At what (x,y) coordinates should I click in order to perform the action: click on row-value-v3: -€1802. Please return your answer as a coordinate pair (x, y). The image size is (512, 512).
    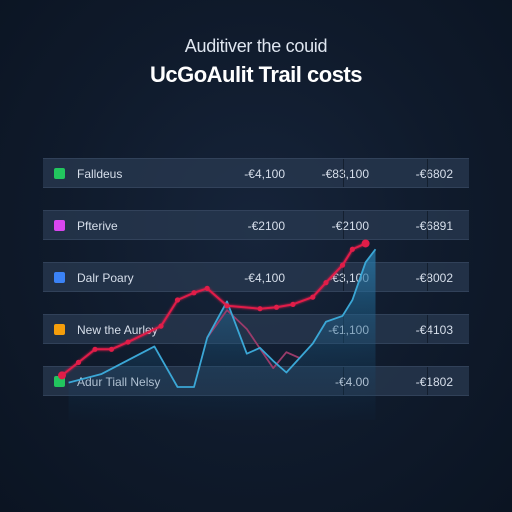
    Looking at the image, I should click on (434, 382).